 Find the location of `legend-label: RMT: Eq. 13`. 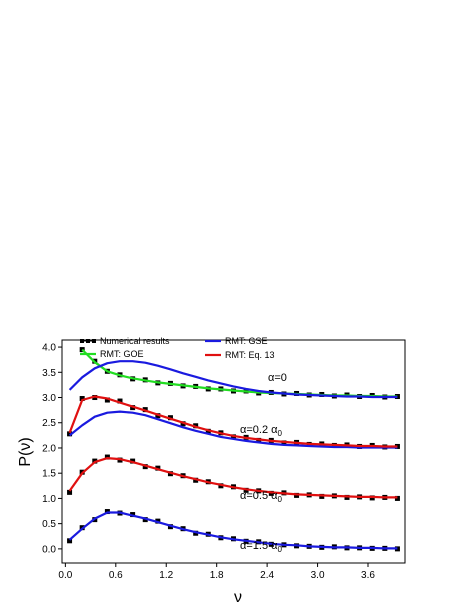

legend-label: RMT: Eq. 13 is located at coordinates (250, 355).